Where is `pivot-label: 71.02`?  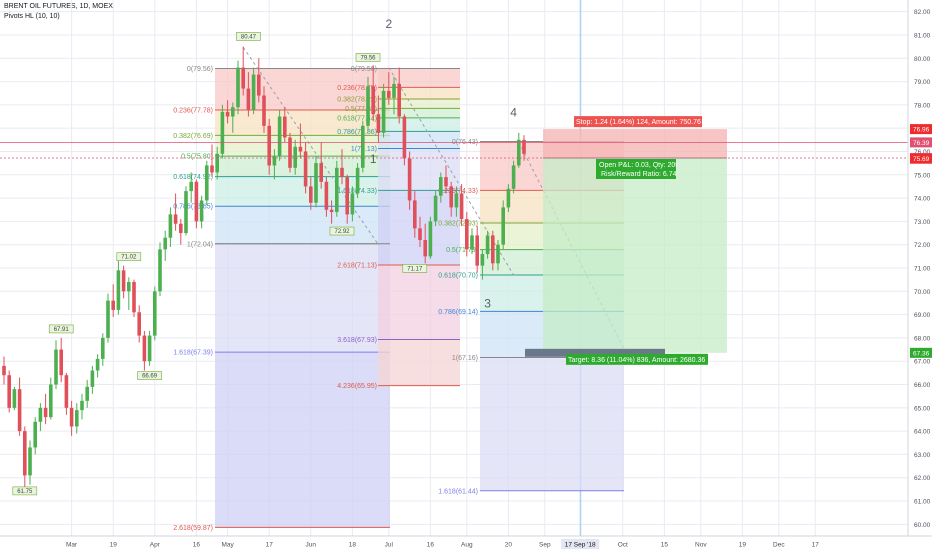
pivot-label: 71.02 is located at coordinates (129, 258).